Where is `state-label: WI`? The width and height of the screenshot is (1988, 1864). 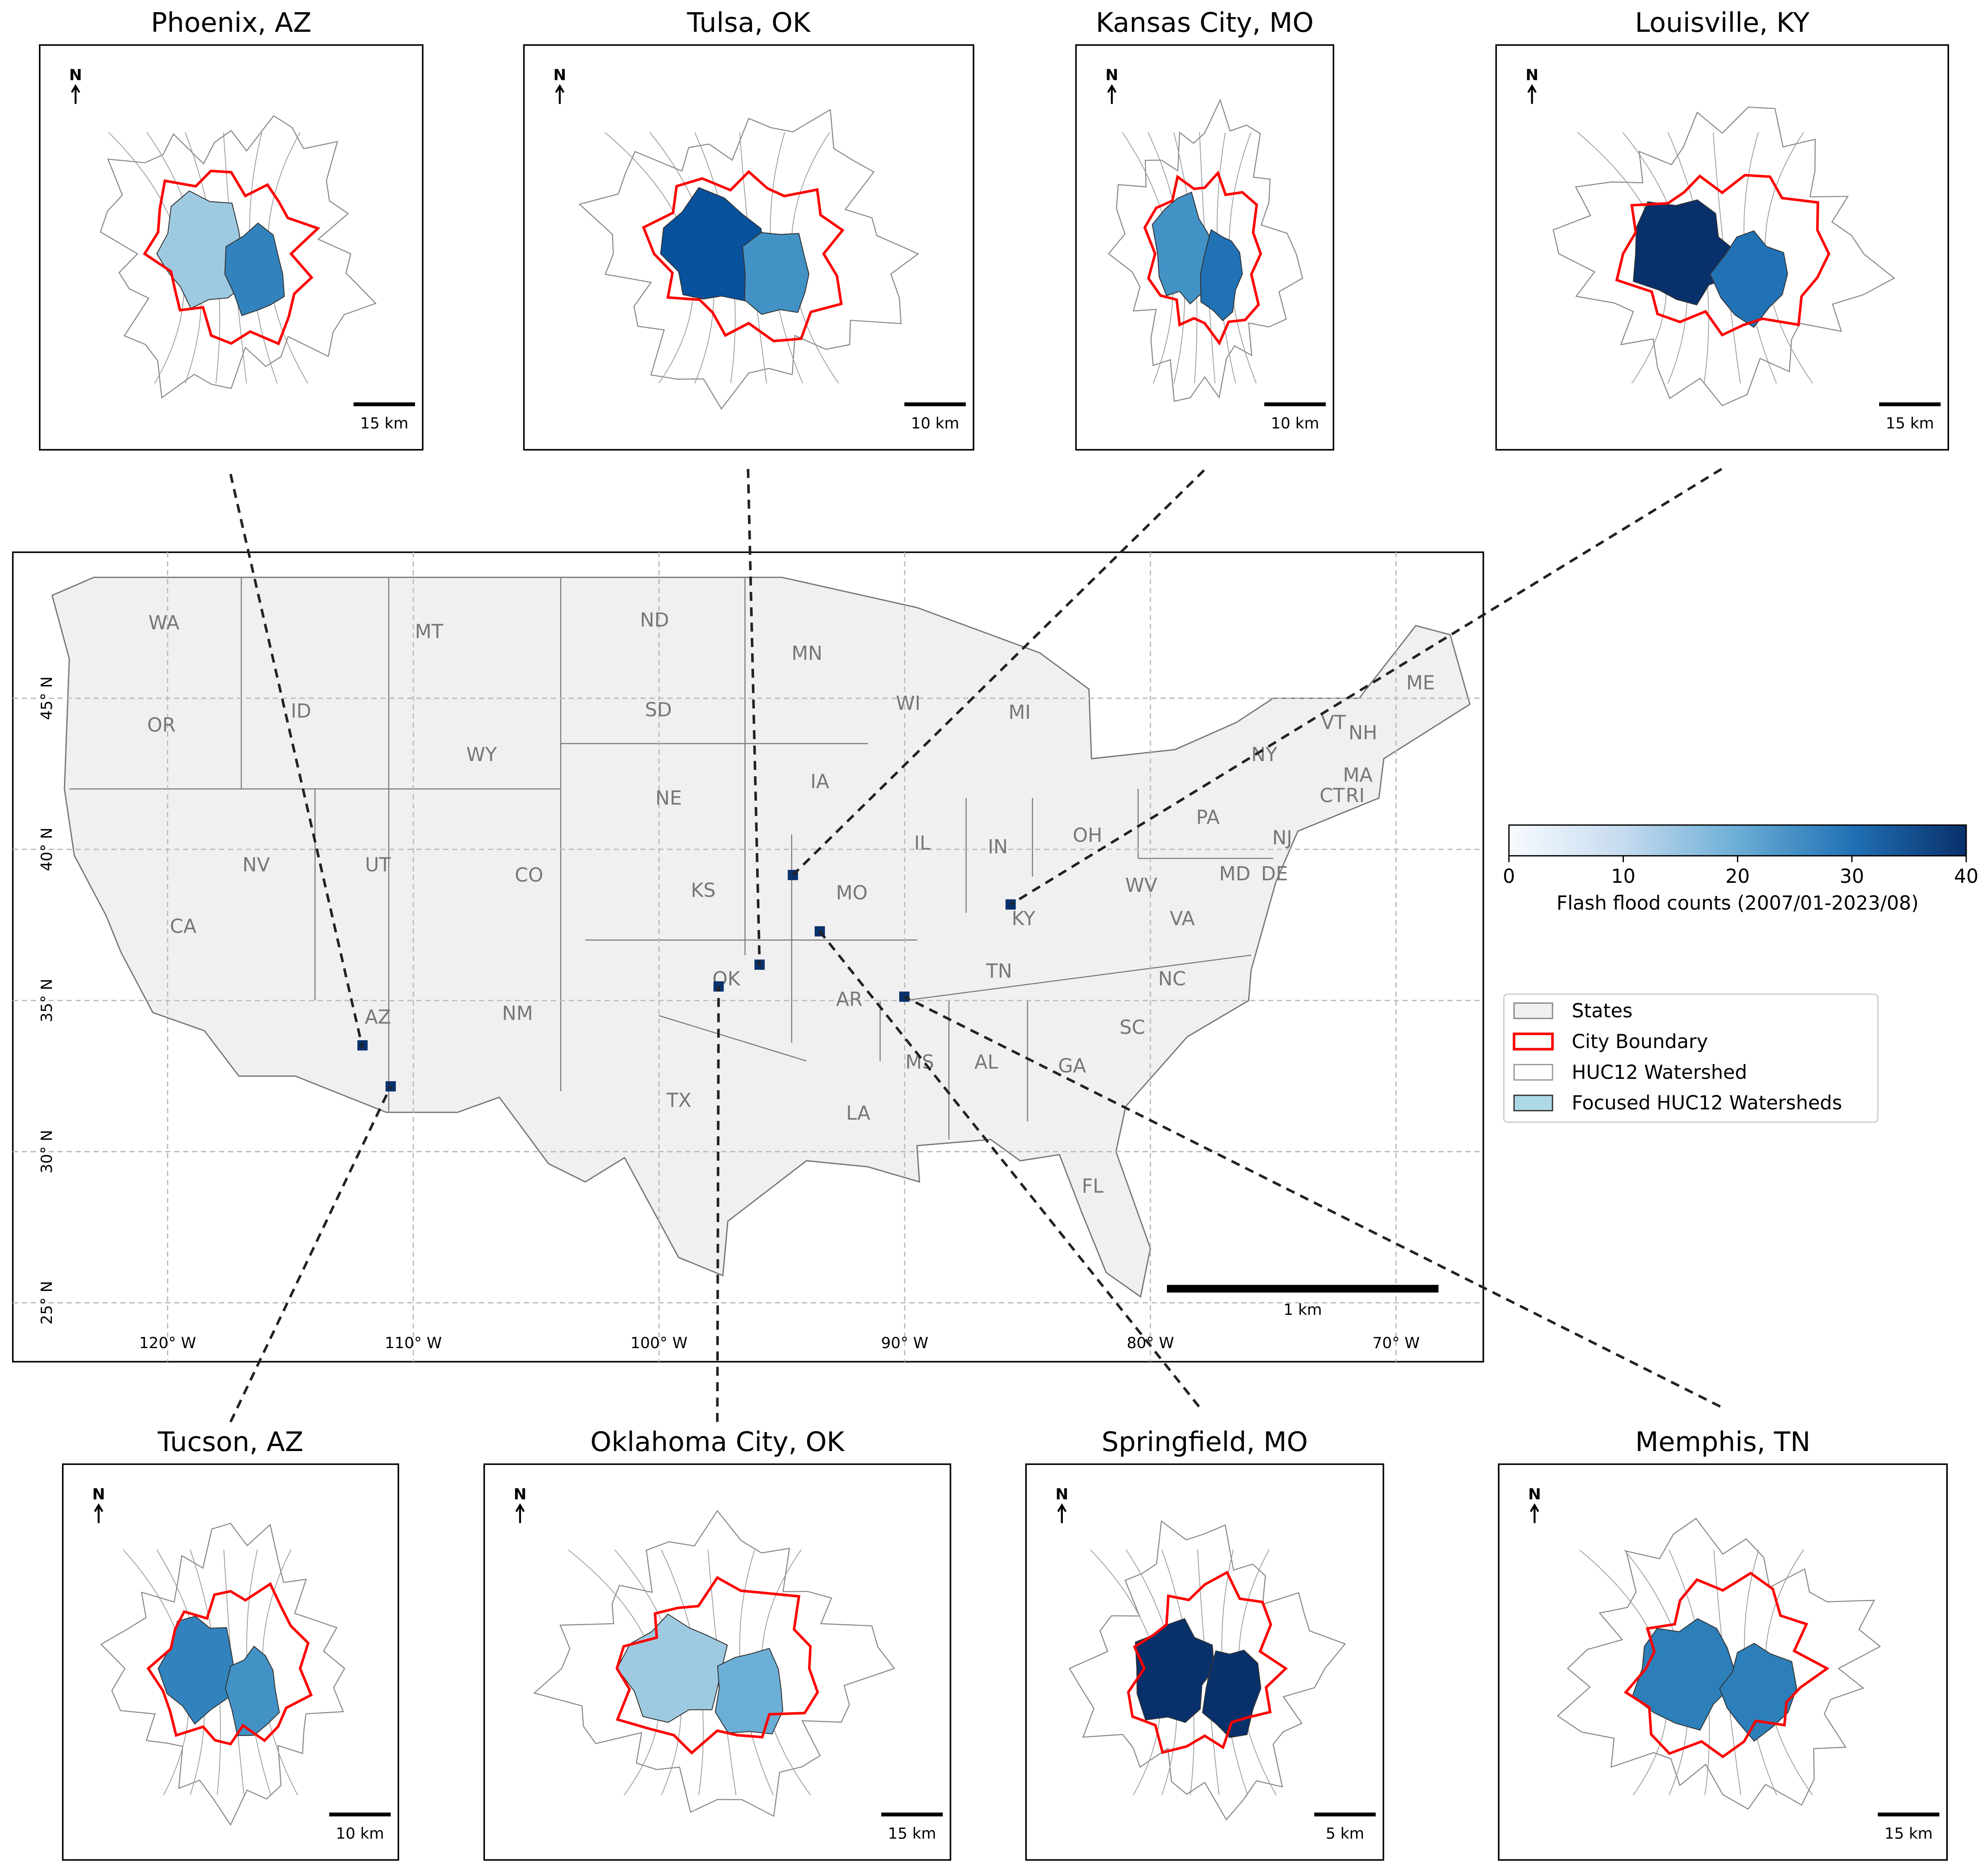
state-label: WI is located at coordinates (908, 703).